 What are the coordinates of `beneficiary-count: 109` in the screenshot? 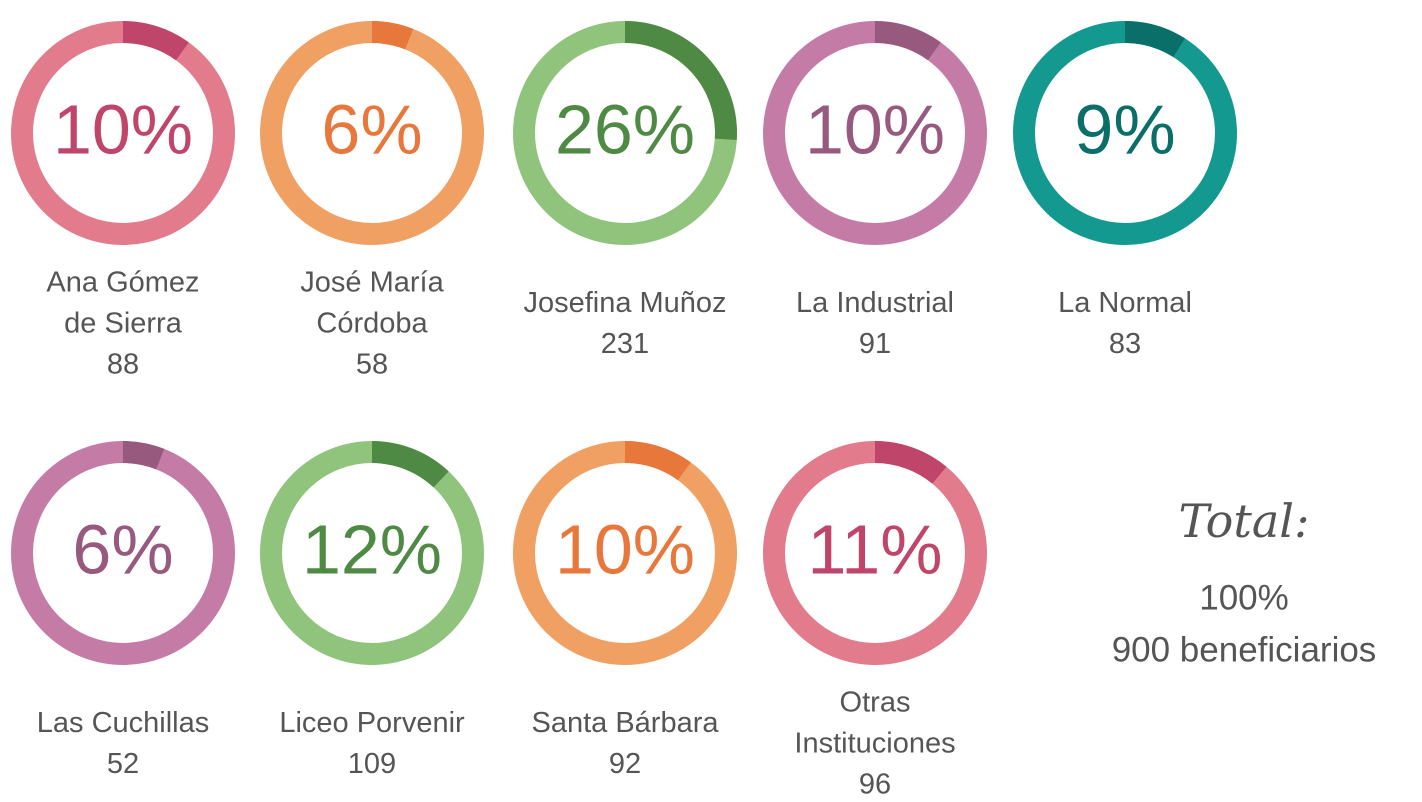 It's located at (372, 764).